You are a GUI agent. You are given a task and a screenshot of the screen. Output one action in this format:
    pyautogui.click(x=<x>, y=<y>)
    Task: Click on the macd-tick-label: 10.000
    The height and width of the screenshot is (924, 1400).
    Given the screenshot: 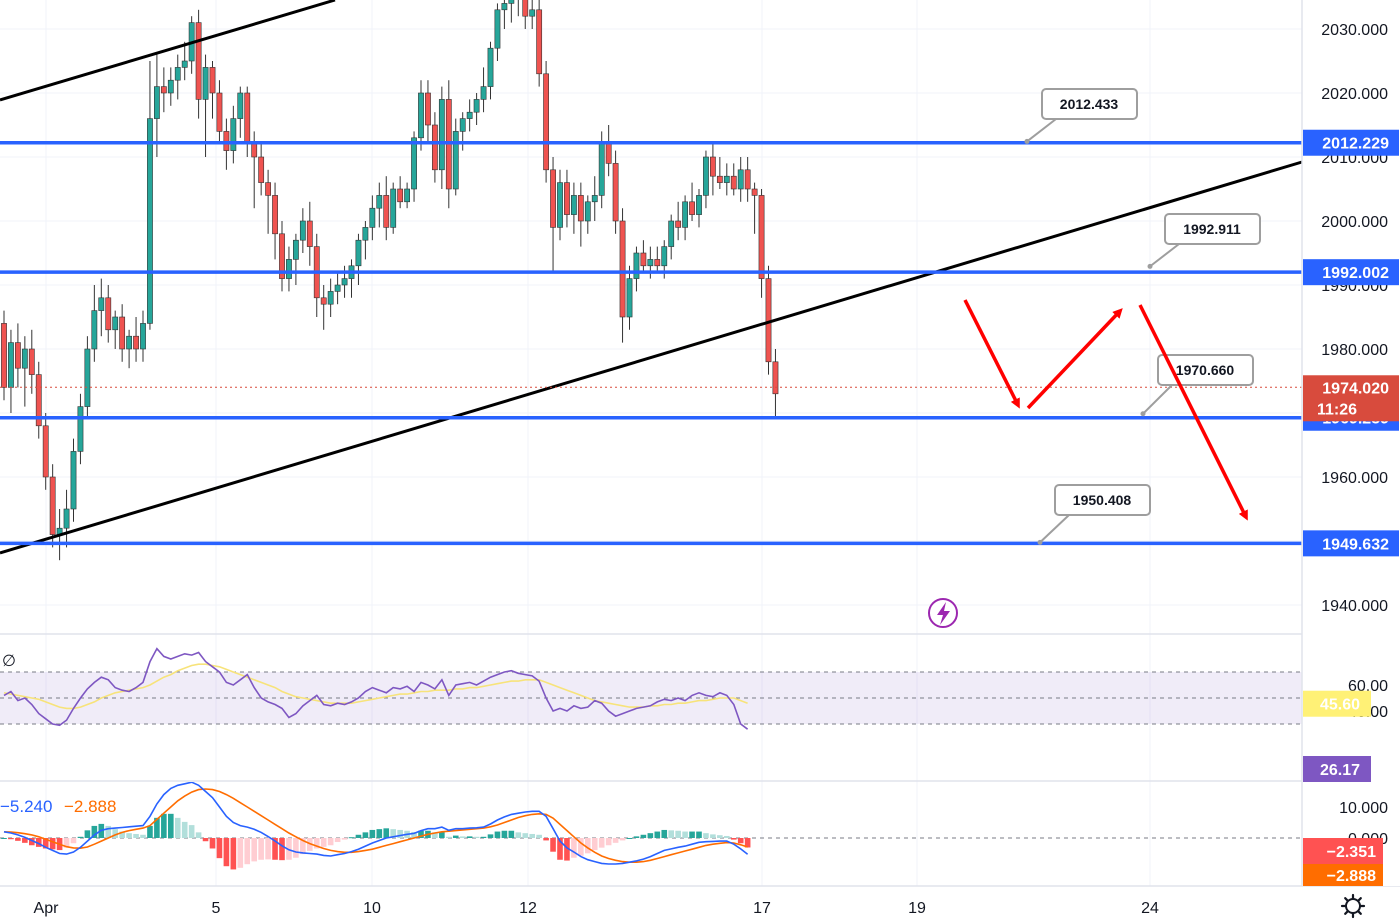 What is the action you would take?
    pyautogui.click(x=1363, y=808)
    